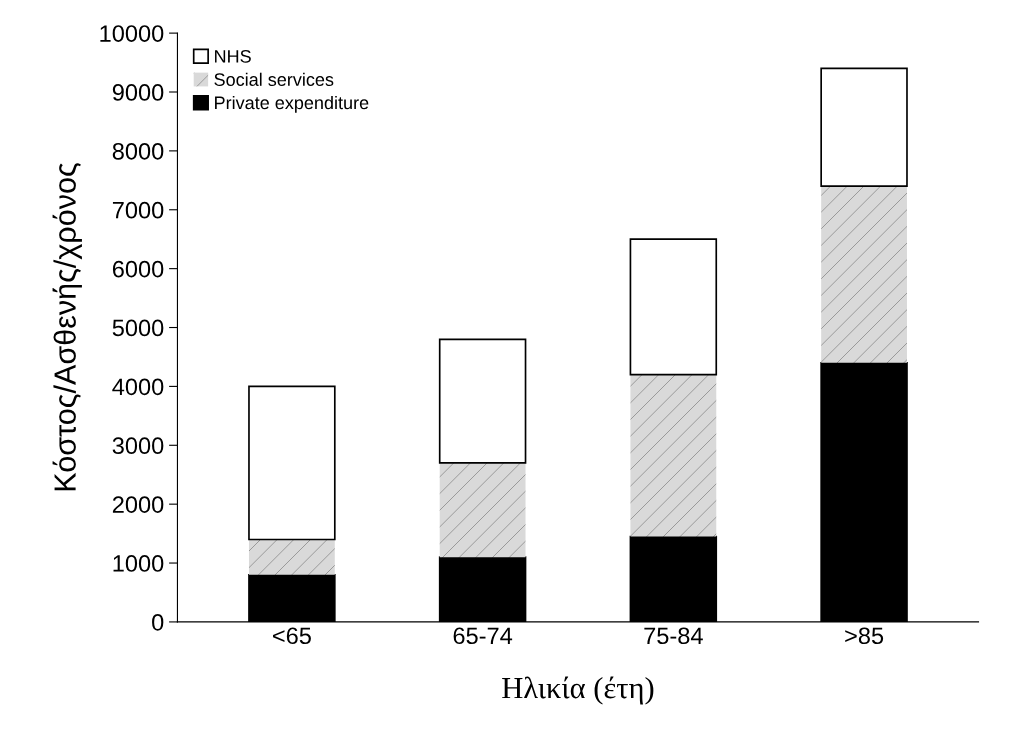 The image size is (1014, 736). I want to click on y-tick-label: 3000, so click(138, 446).